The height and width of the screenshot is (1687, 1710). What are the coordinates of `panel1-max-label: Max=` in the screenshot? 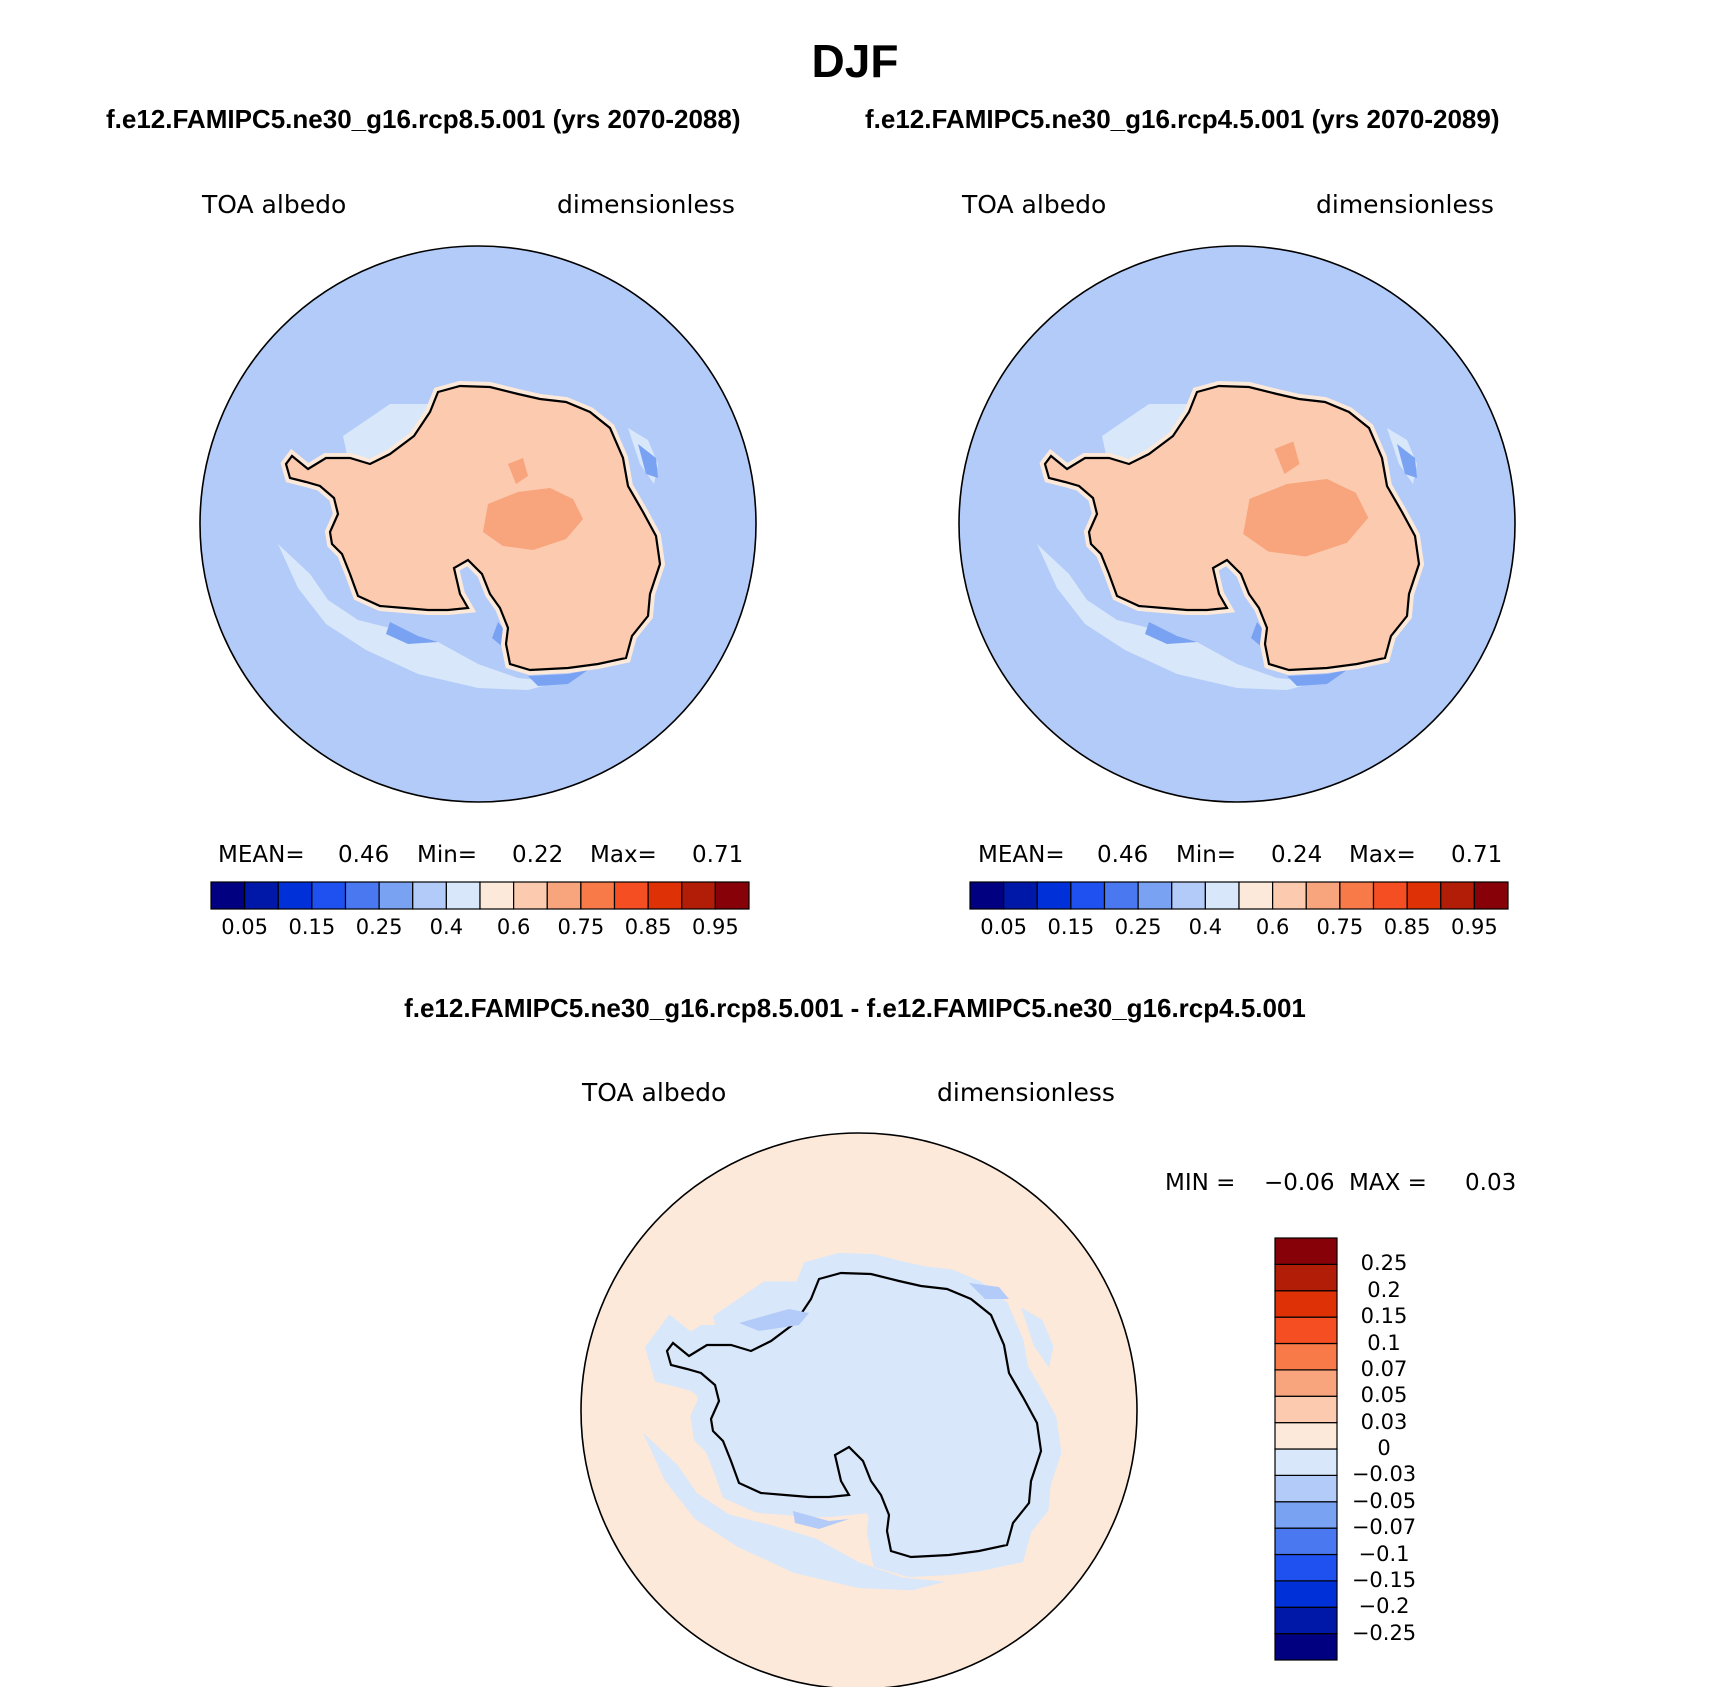 It's located at (623, 855).